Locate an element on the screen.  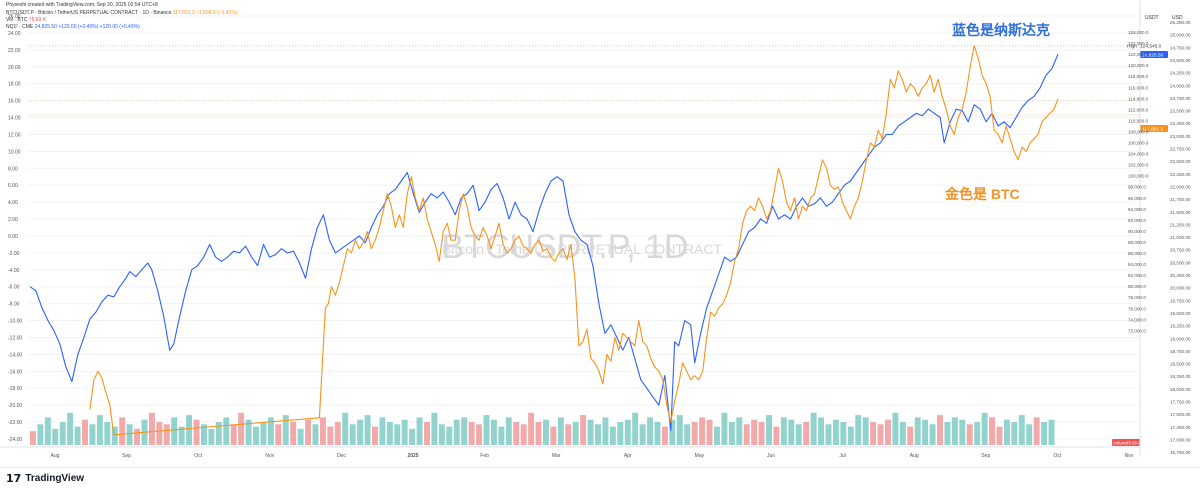
nq-axis-tick: 21,250.00 is located at coordinates (1180, 224).